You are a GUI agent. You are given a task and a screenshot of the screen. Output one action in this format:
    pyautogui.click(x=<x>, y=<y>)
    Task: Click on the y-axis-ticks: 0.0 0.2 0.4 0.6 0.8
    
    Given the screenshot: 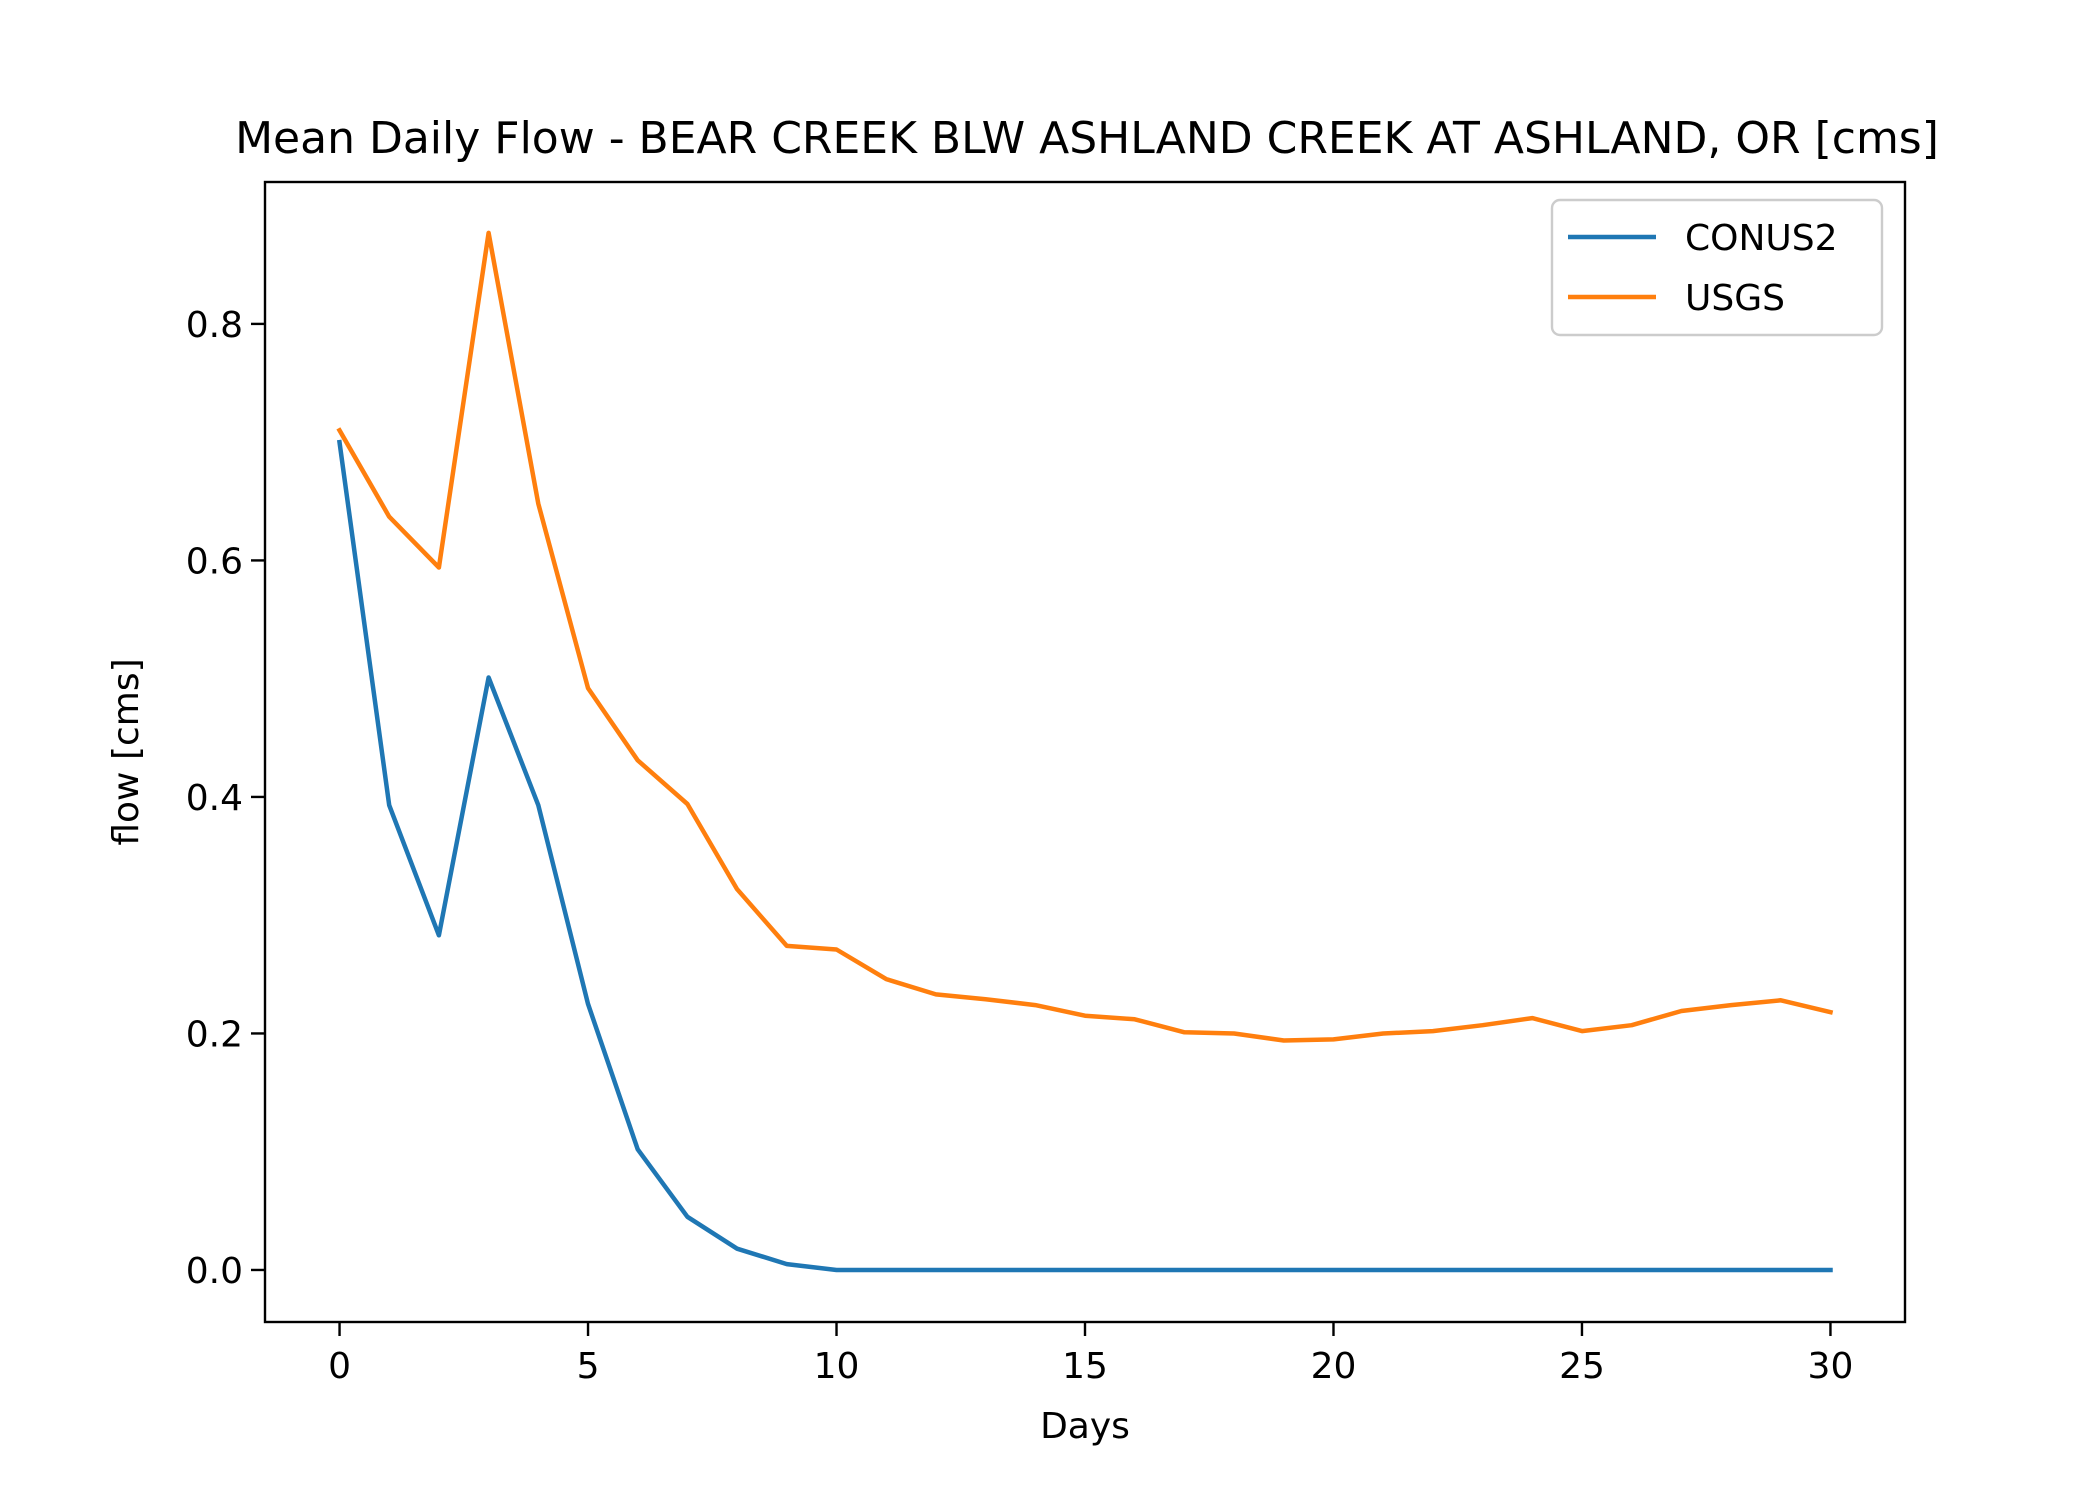 What is the action you would take?
    pyautogui.click(x=225, y=798)
    